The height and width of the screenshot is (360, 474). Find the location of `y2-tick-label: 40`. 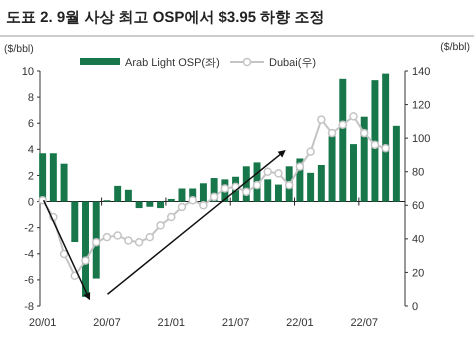

y2-tick-label: 40 is located at coordinates (418, 240).